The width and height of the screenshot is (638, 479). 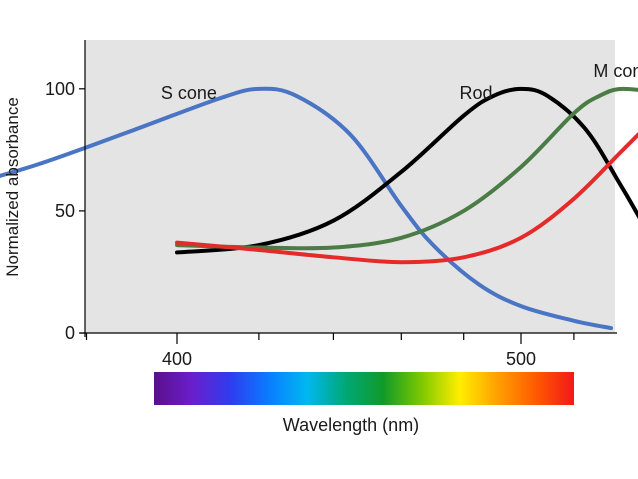 I want to click on x-tick-label: 500, so click(x=521, y=359).